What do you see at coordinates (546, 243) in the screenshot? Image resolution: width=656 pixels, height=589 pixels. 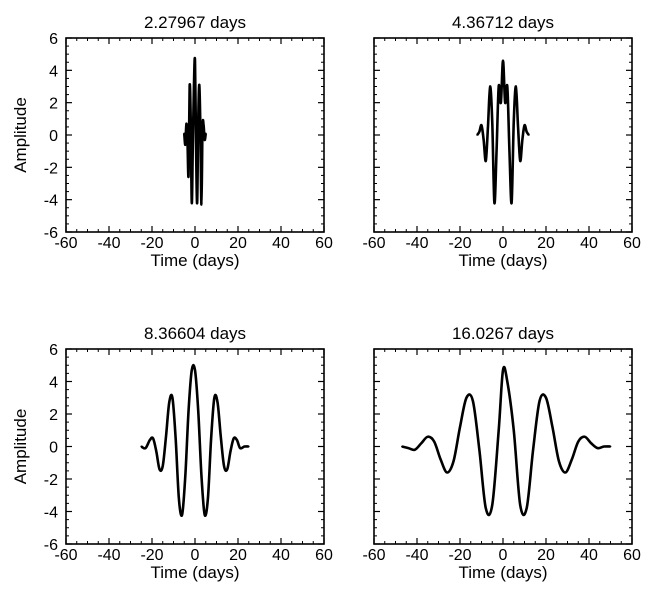 I see `x-tick-label: 20` at bounding box center [546, 243].